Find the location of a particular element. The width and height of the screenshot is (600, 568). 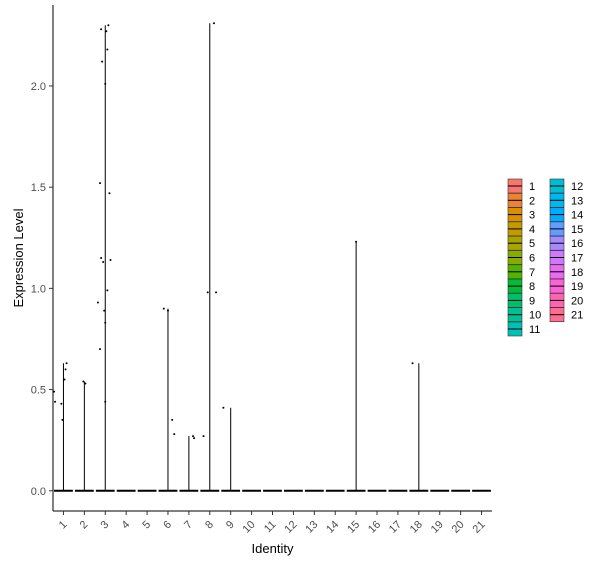

legend-label: 14 is located at coordinates (577, 216).